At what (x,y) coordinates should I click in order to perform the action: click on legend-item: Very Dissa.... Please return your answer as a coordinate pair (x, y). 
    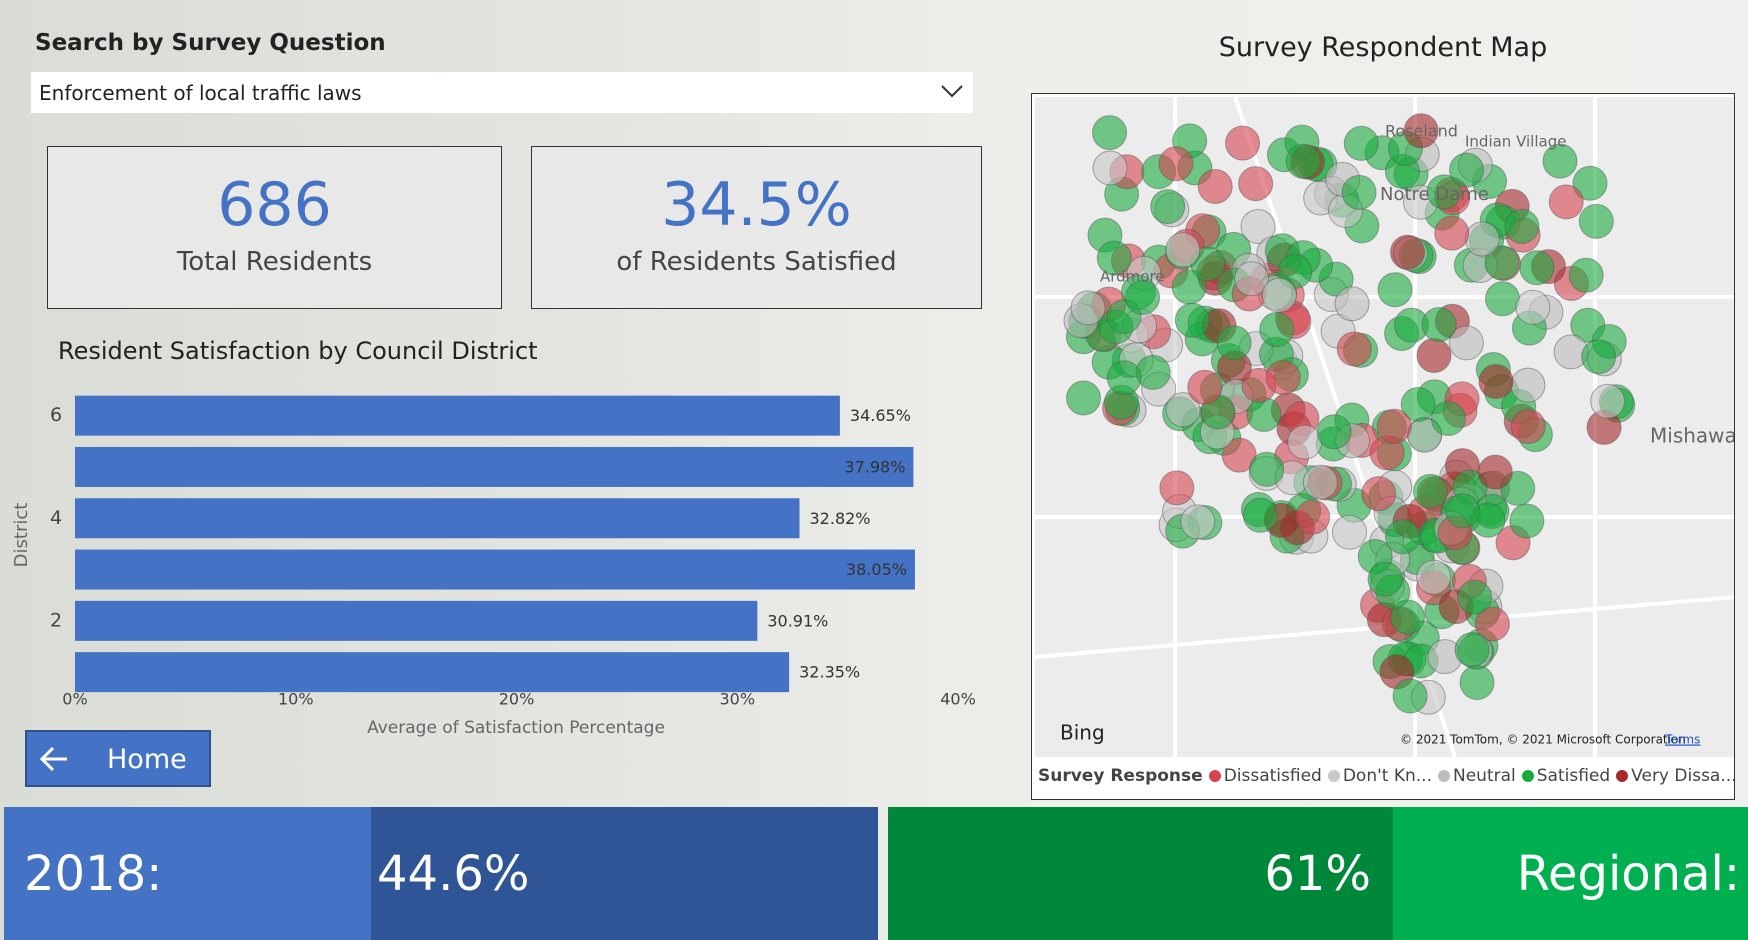
    Looking at the image, I should click on (1675, 776).